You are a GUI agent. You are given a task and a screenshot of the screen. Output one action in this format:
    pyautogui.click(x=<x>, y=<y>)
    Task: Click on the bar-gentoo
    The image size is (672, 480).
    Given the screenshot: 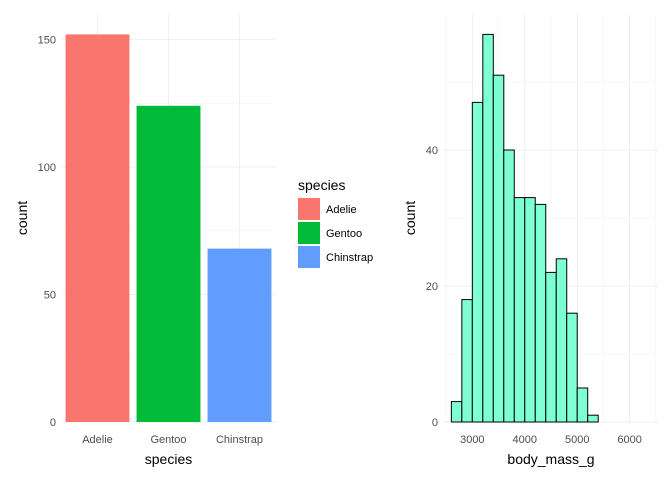 What is the action you would take?
    pyautogui.click(x=168, y=264)
    